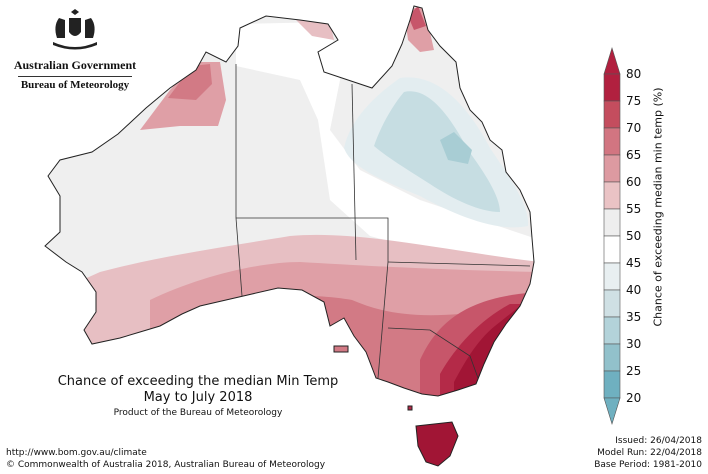  I want to click on legend-tick-label: 25, so click(633, 371).